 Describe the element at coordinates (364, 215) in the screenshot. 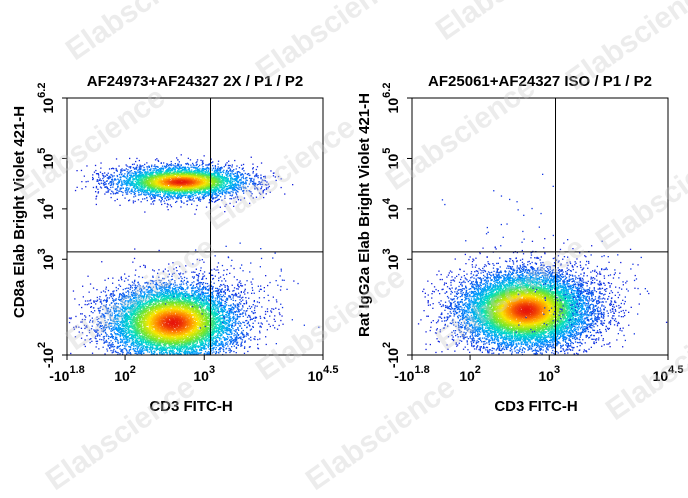

I see `y-axis-label: Rat IgG2a Elab Bright Violet 421-H` at that location.